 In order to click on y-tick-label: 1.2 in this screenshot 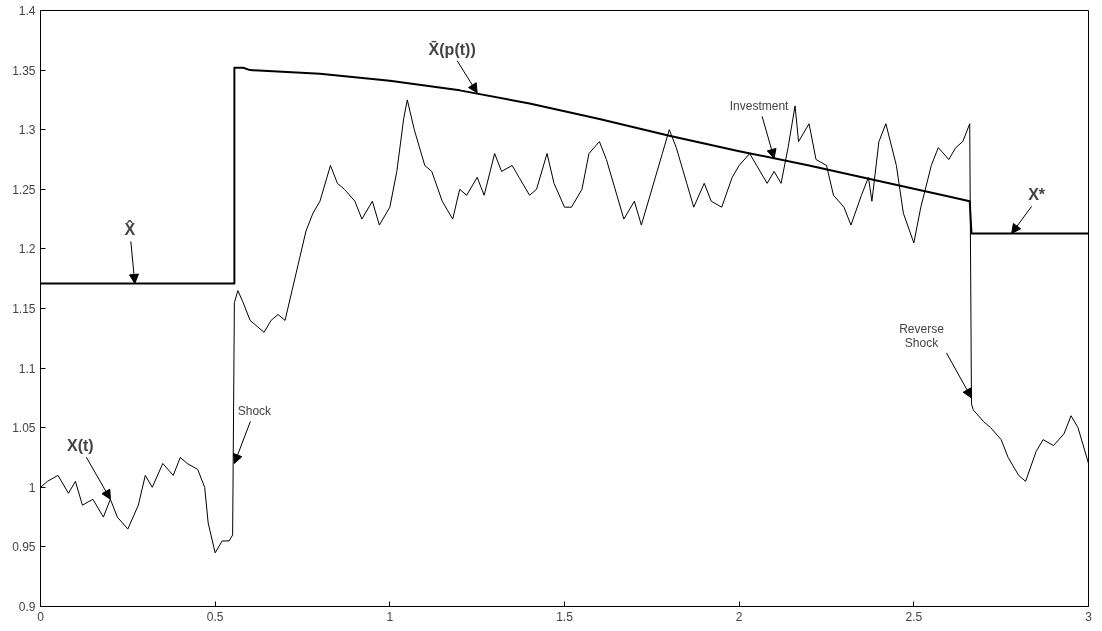, I will do `click(27, 249)`.